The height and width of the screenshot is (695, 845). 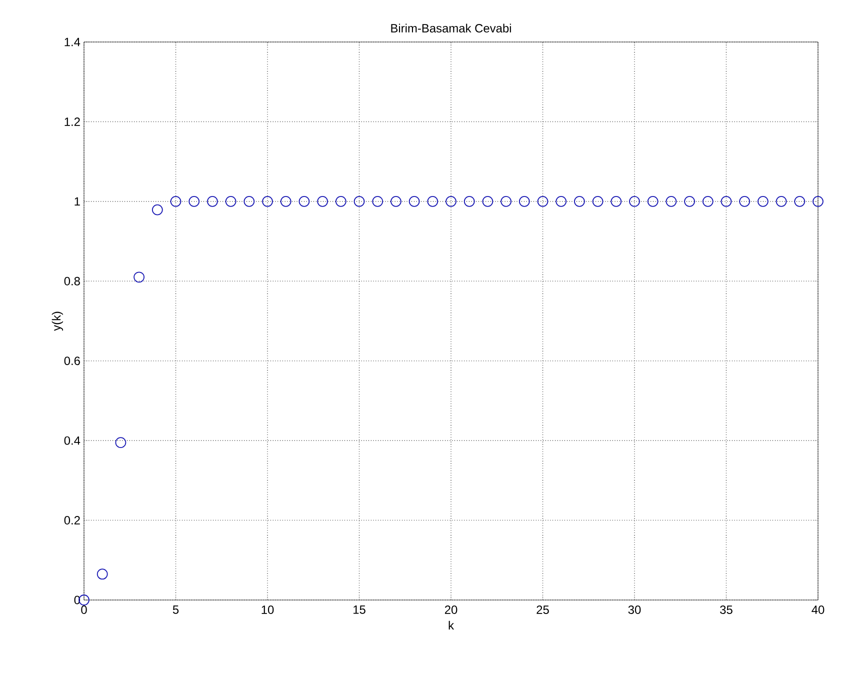 I want to click on y-tick-label: 0.6, so click(x=72, y=361).